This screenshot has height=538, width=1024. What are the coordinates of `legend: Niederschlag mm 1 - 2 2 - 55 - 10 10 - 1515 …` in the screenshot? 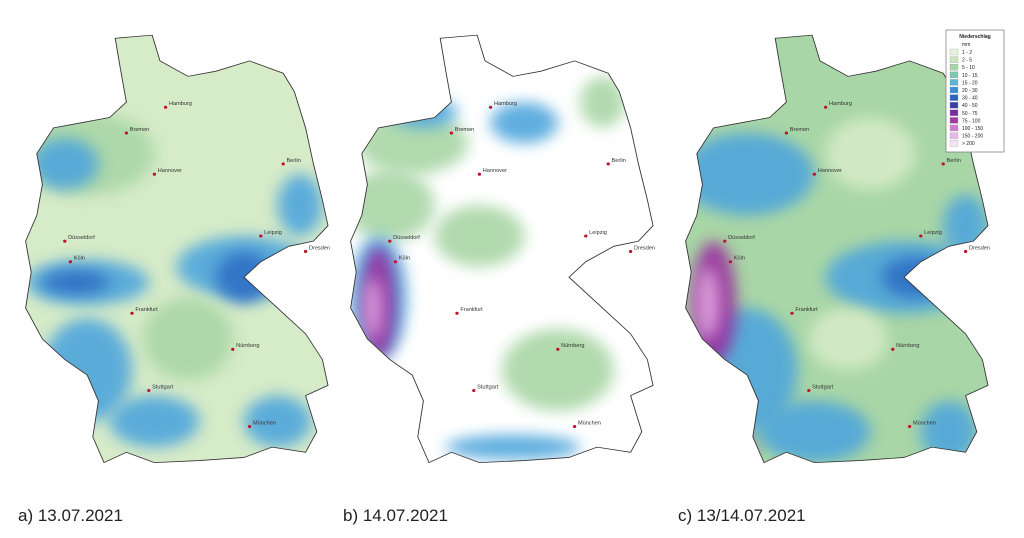 It's located at (975, 91).